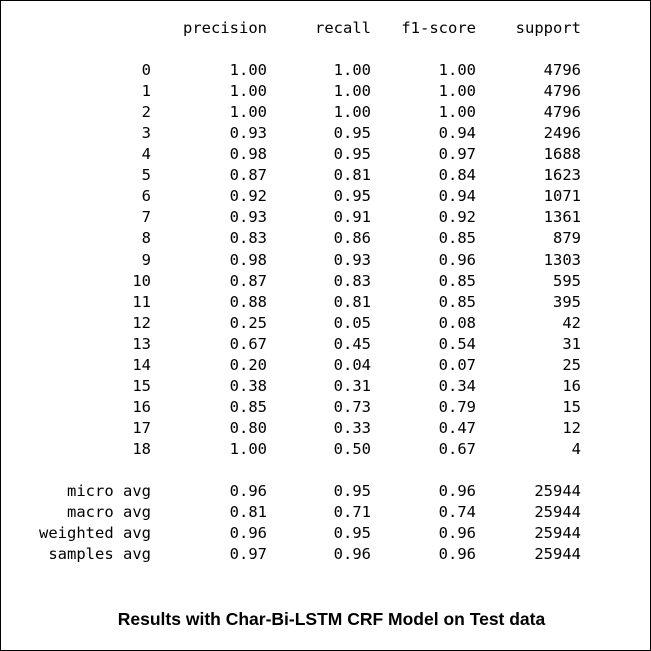 This screenshot has width=651, height=651. I want to click on row-label: 7, so click(146, 217).